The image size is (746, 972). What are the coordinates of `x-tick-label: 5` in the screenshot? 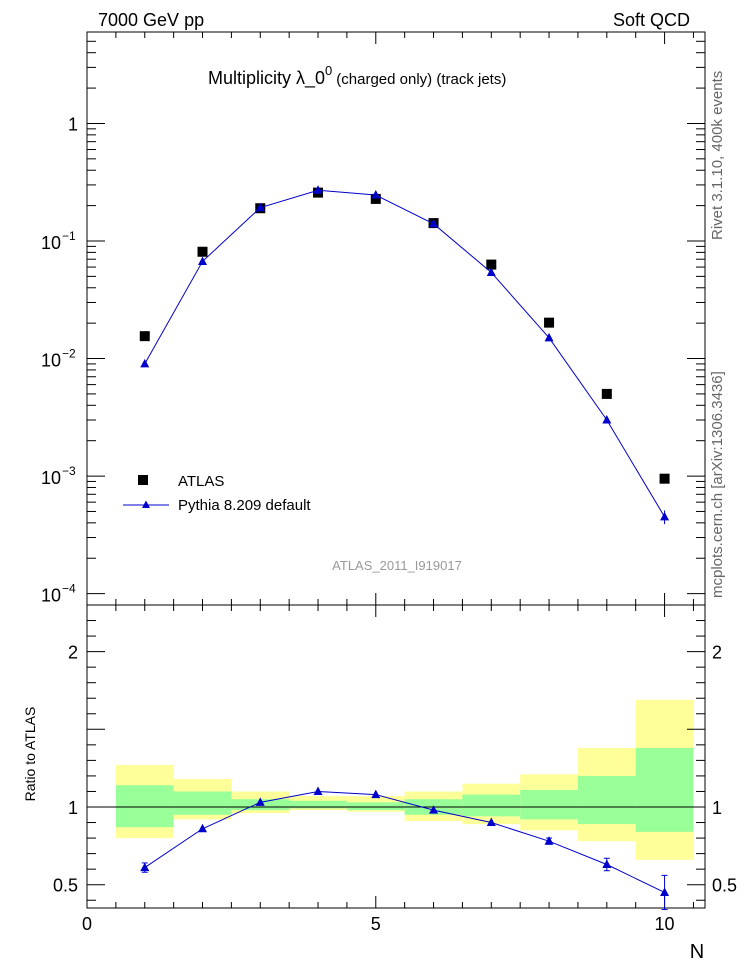 It's located at (376, 924).